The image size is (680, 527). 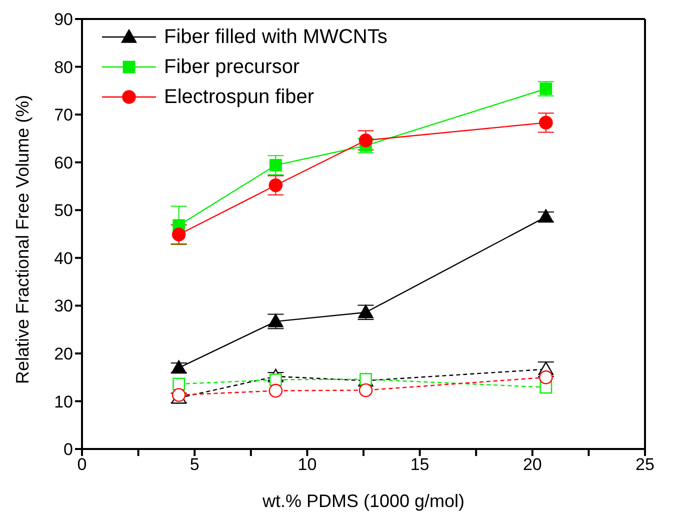 What do you see at coordinates (420, 464) in the screenshot?
I see `x-tick-label: 15` at bounding box center [420, 464].